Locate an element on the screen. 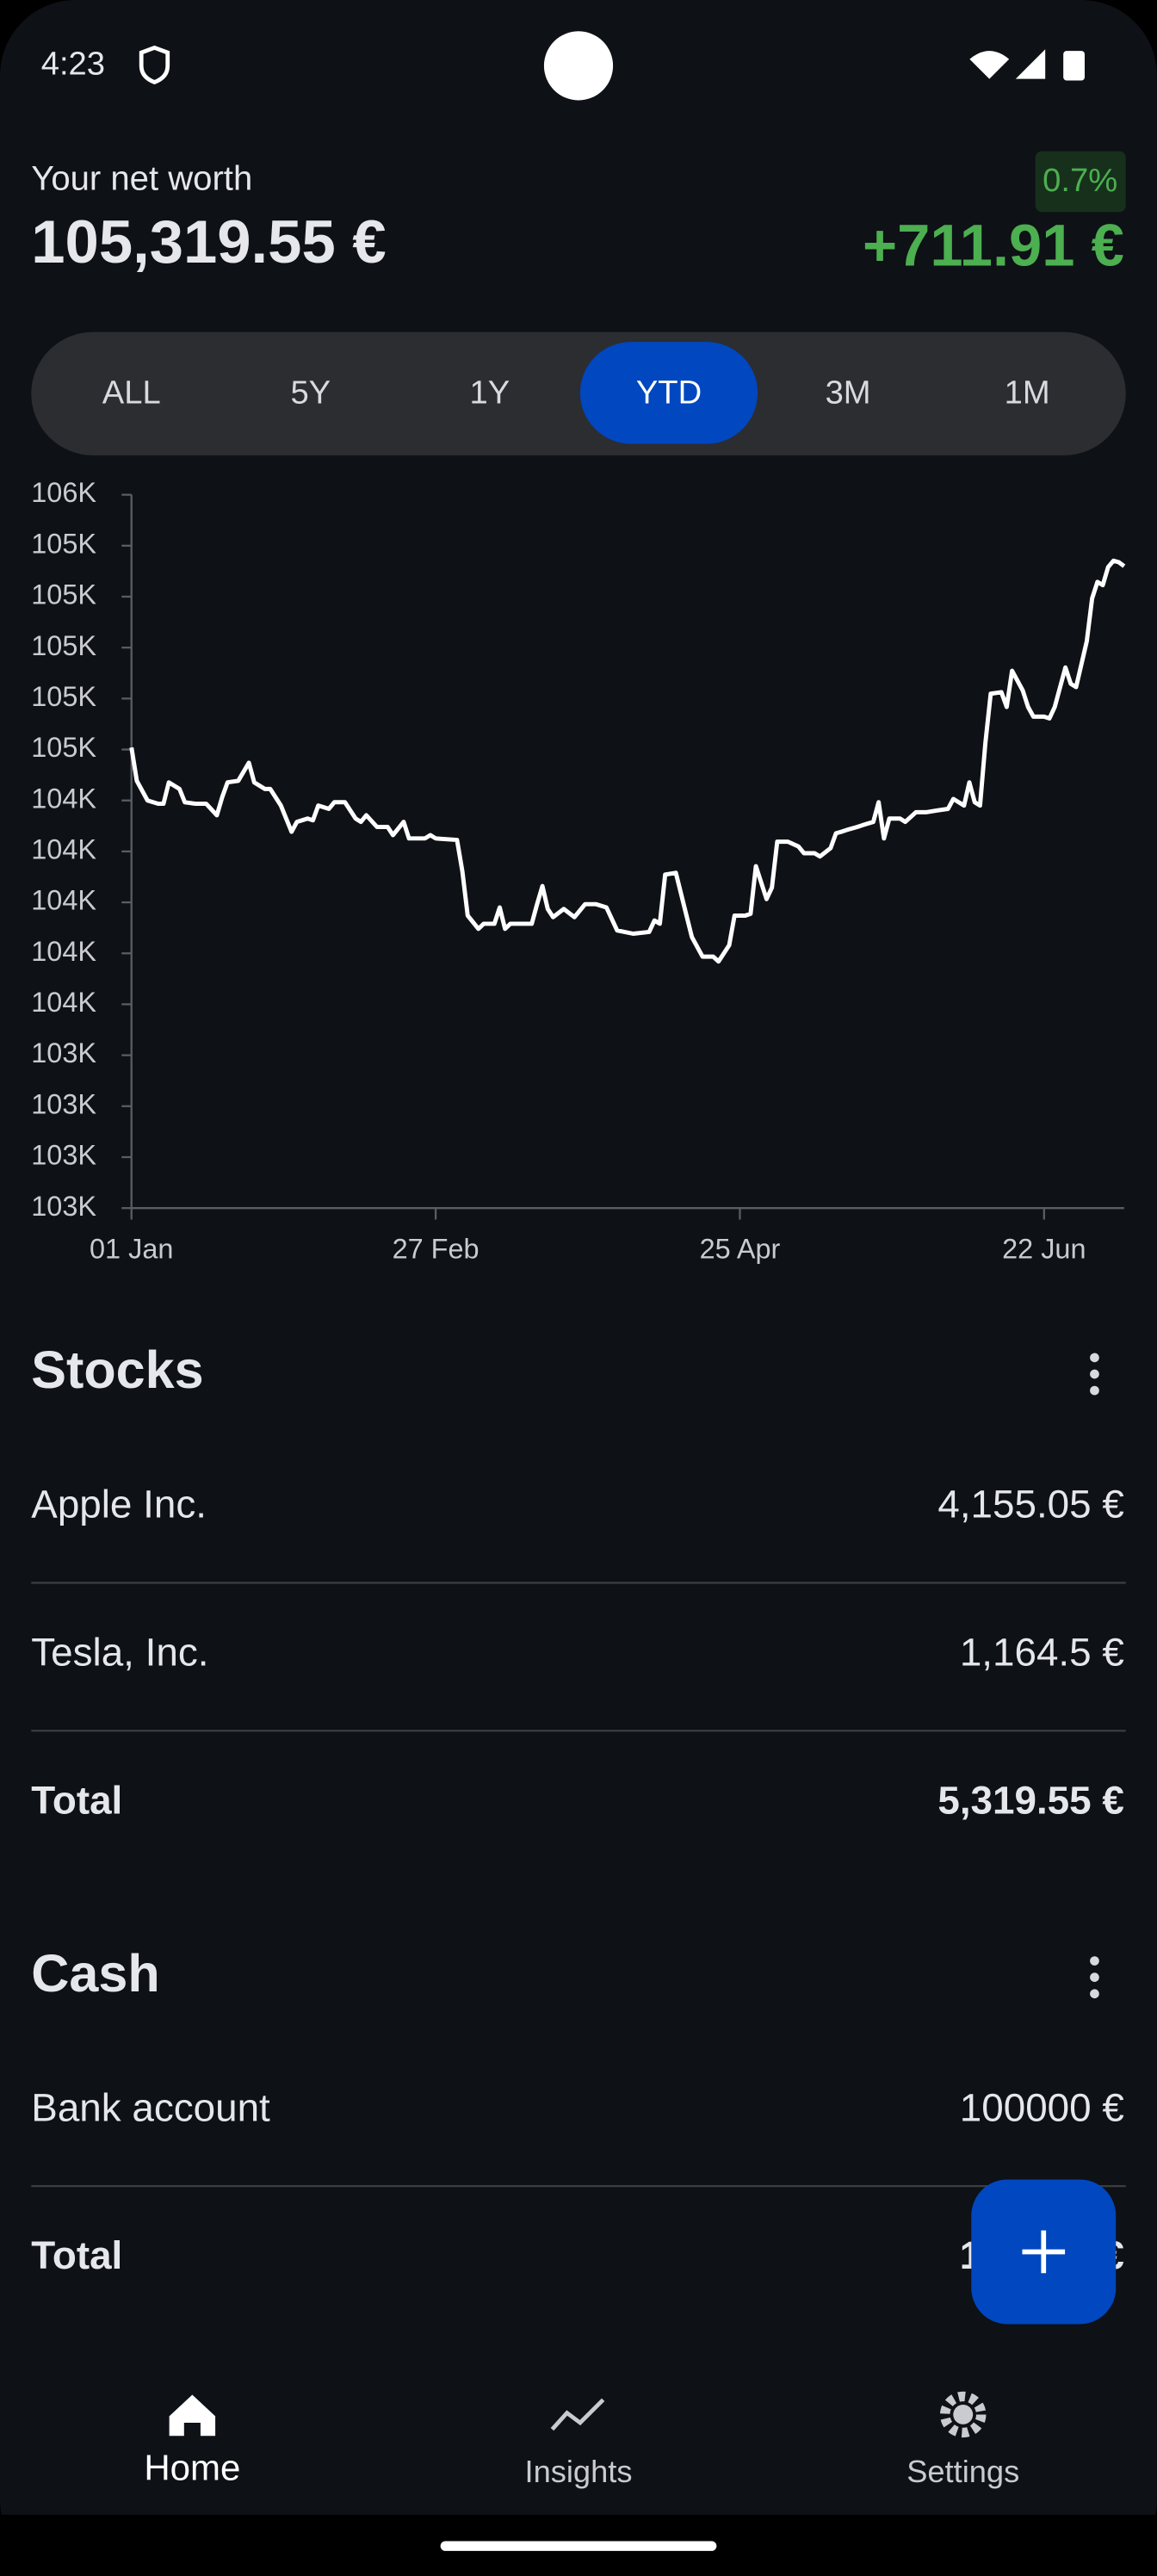 Image resolution: width=1157 pixels, height=2576 pixels. net-worth: 105,319.55 € is located at coordinates (209, 241).